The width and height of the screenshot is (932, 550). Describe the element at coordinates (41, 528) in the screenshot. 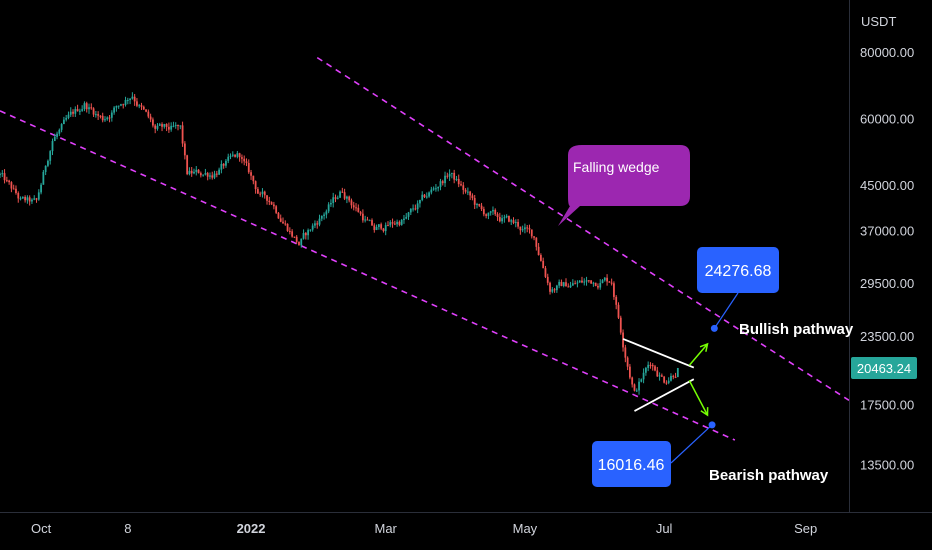

I see `time-tick-label: Oct` at that location.